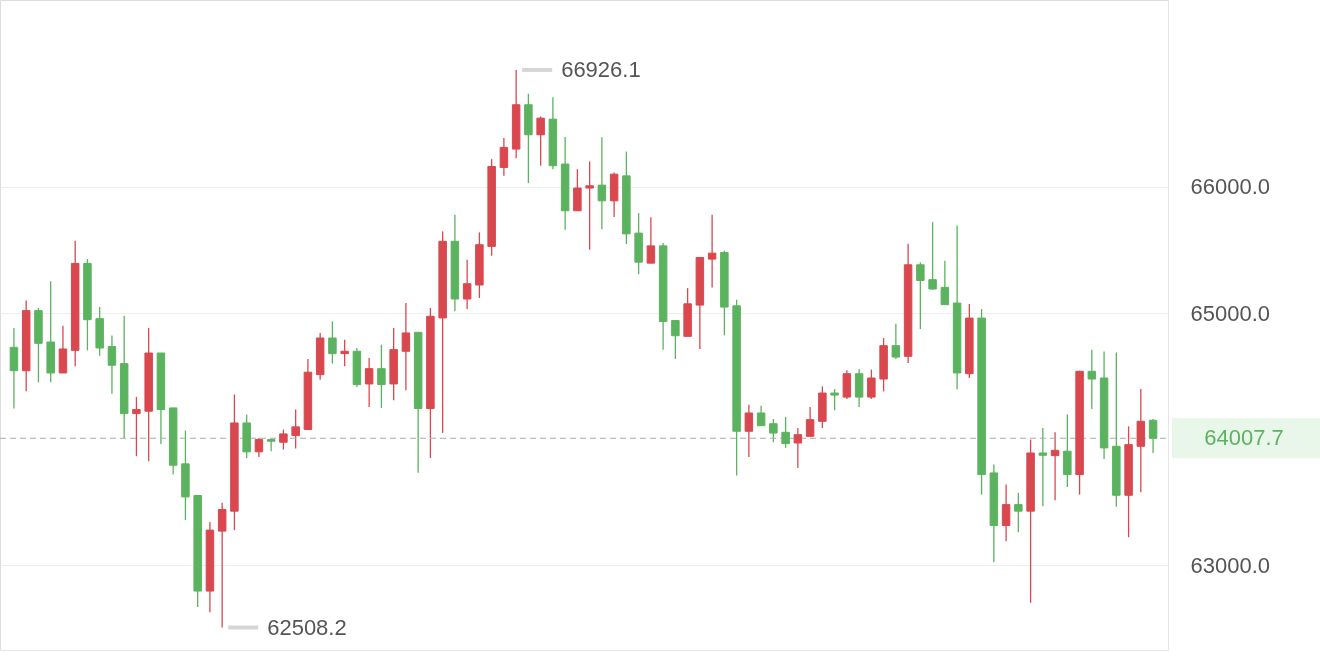 The width and height of the screenshot is (1320, 658). Describe the element at coordinates (1230, 313) in the screenshot. I see `y-tick-label: 65000.0` at that location.